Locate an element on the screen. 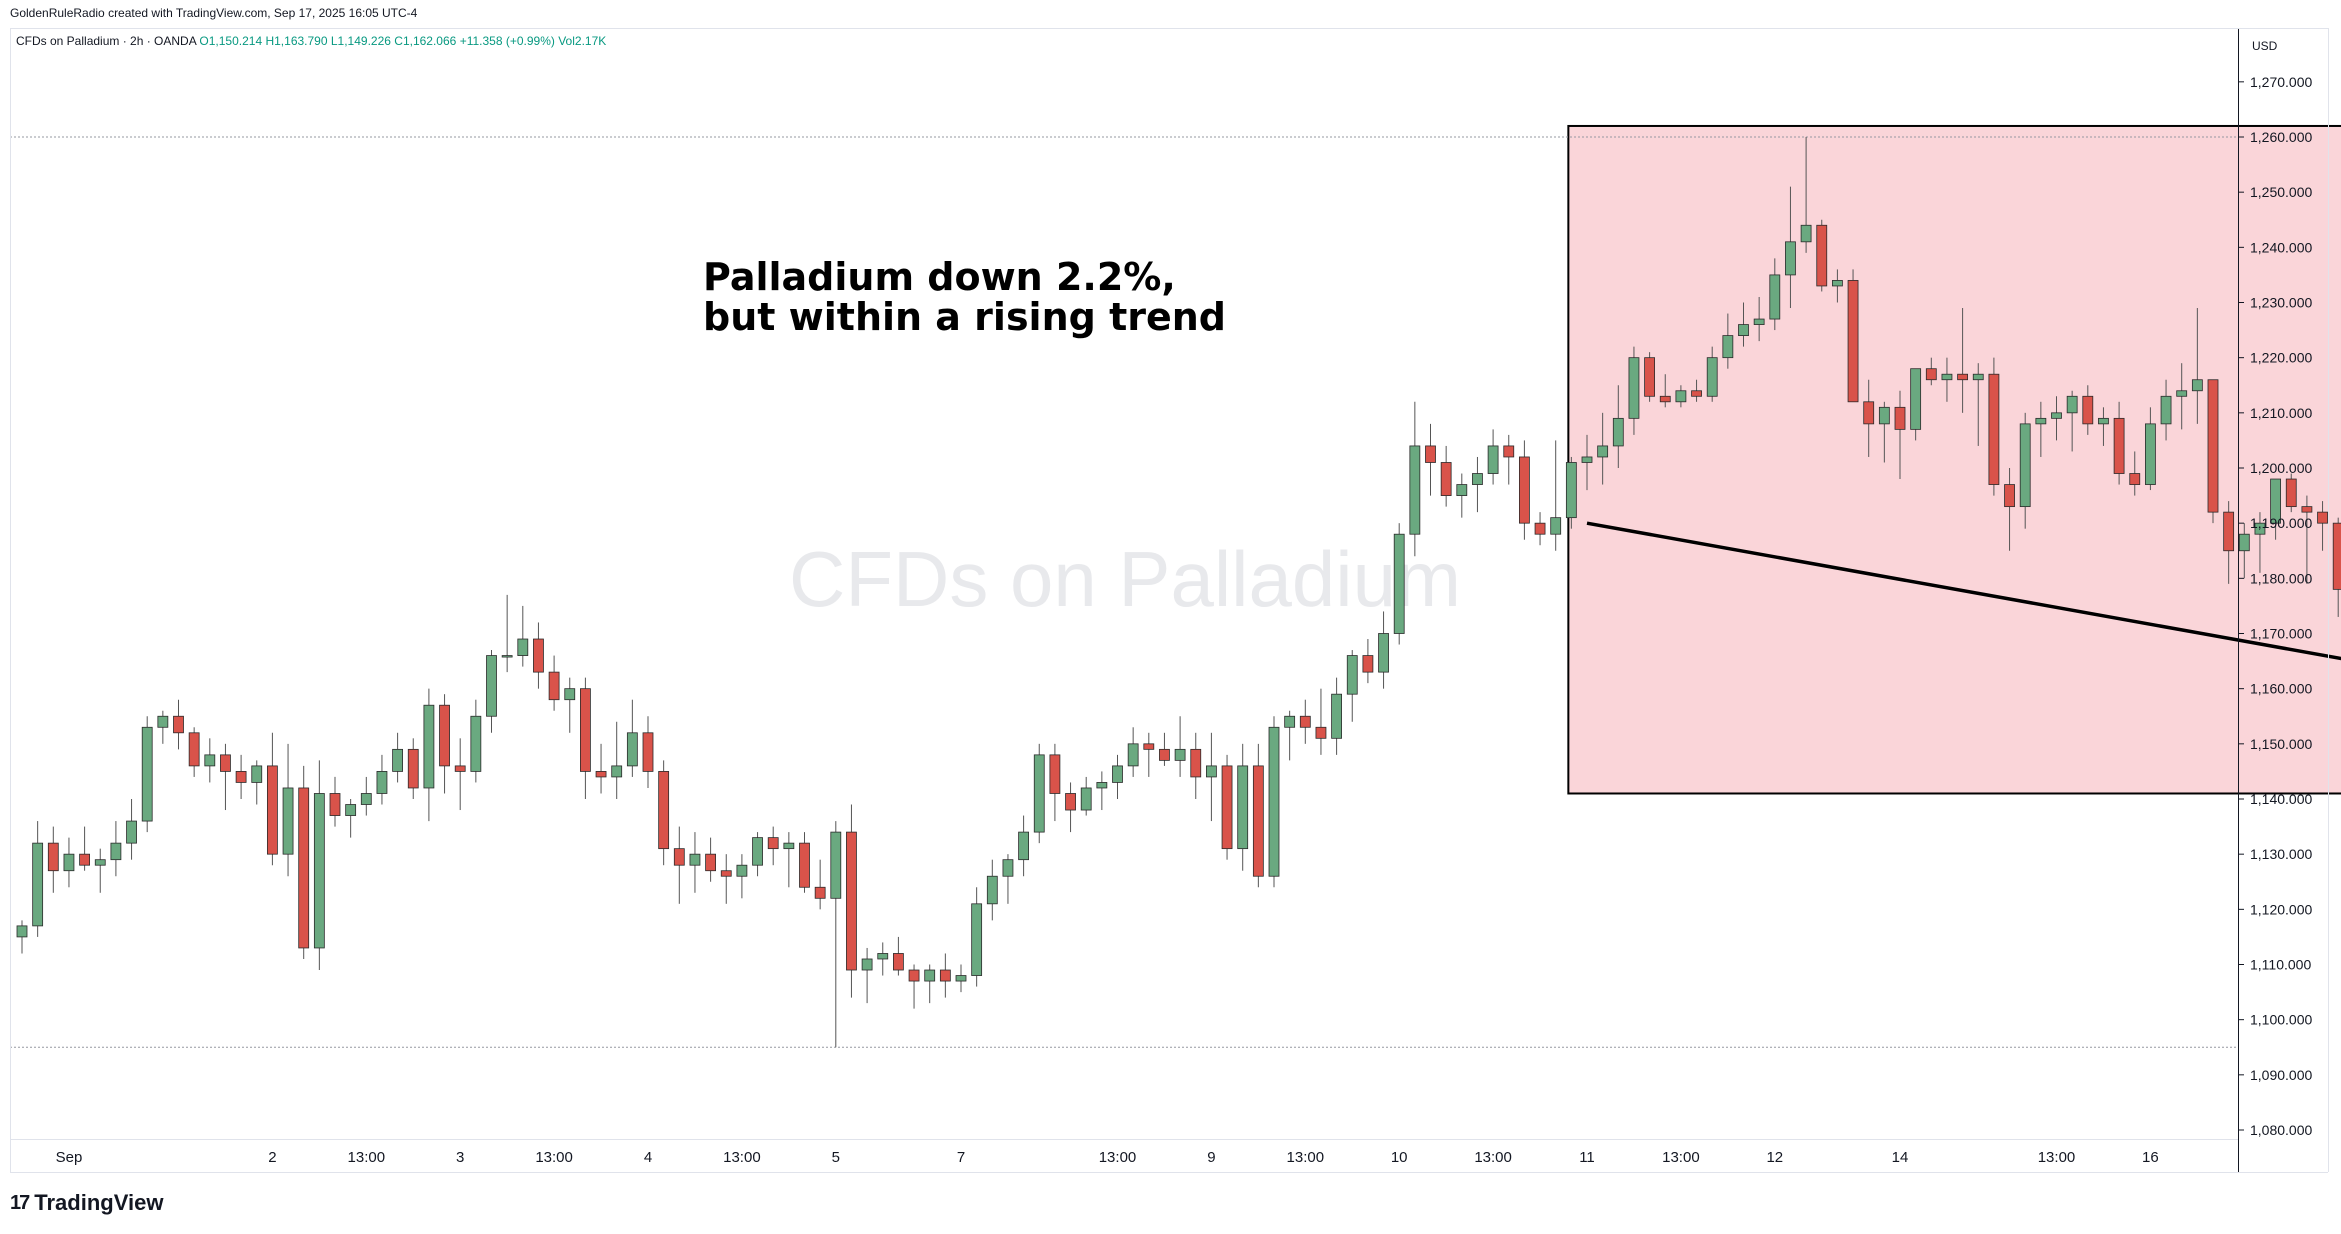 This screenshot has height=1234, width=2341. tradingview-brand: 17 TradingView is located at coordinates (86, 1203).